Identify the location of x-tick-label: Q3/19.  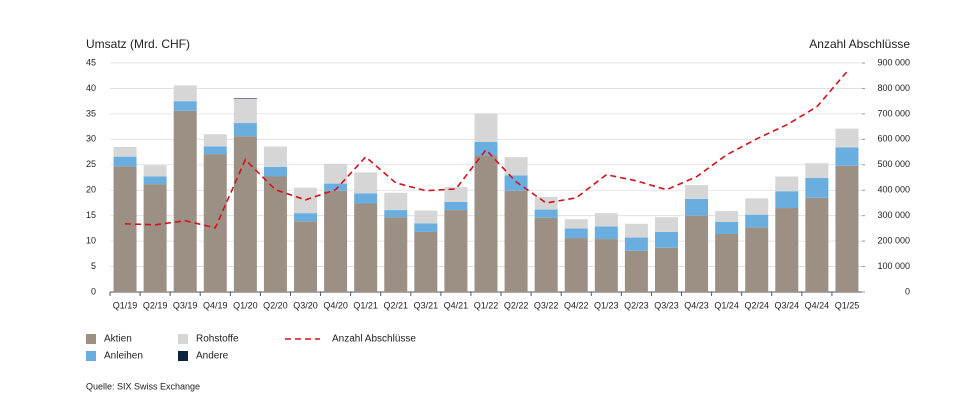
(185, 305).